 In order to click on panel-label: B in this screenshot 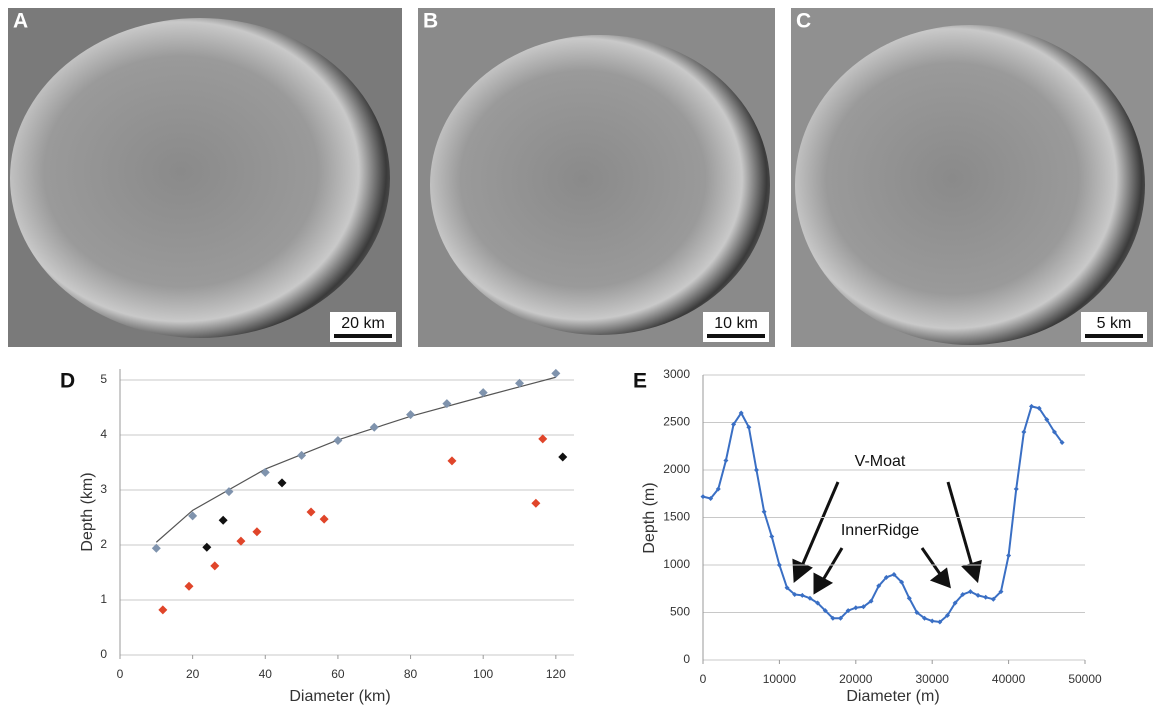, I will do `click(430, 21)`.